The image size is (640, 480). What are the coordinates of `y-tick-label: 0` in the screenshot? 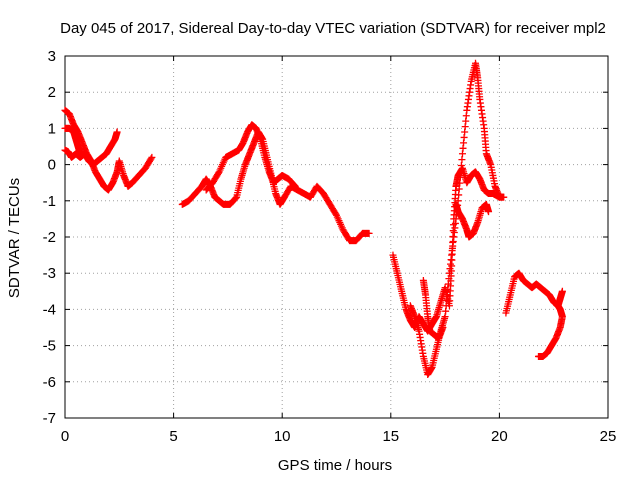 It's located at (52, 165).